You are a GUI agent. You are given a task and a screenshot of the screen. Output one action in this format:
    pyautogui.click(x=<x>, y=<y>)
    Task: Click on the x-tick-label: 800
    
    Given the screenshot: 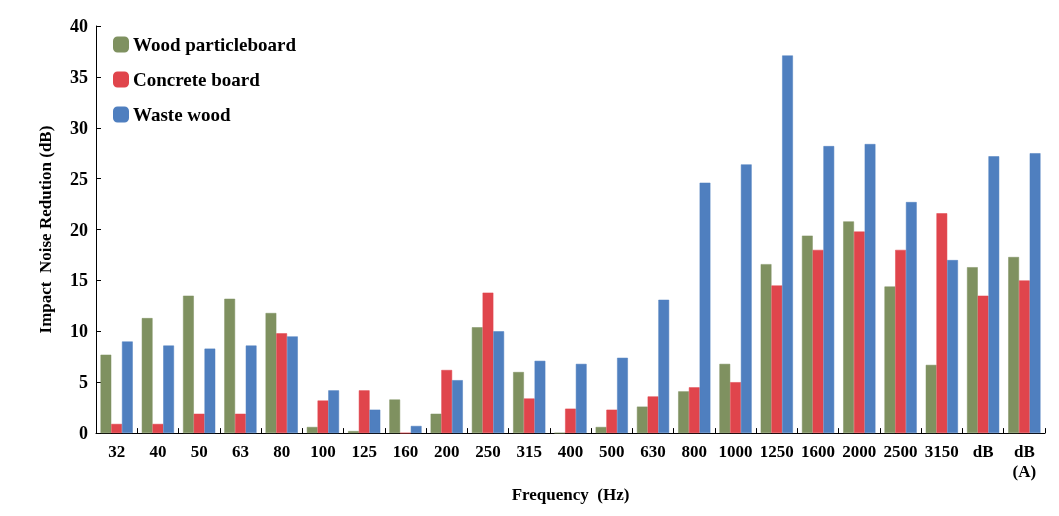 What is the action you would take?
    pyautogui.click(x=694, y=451)
    